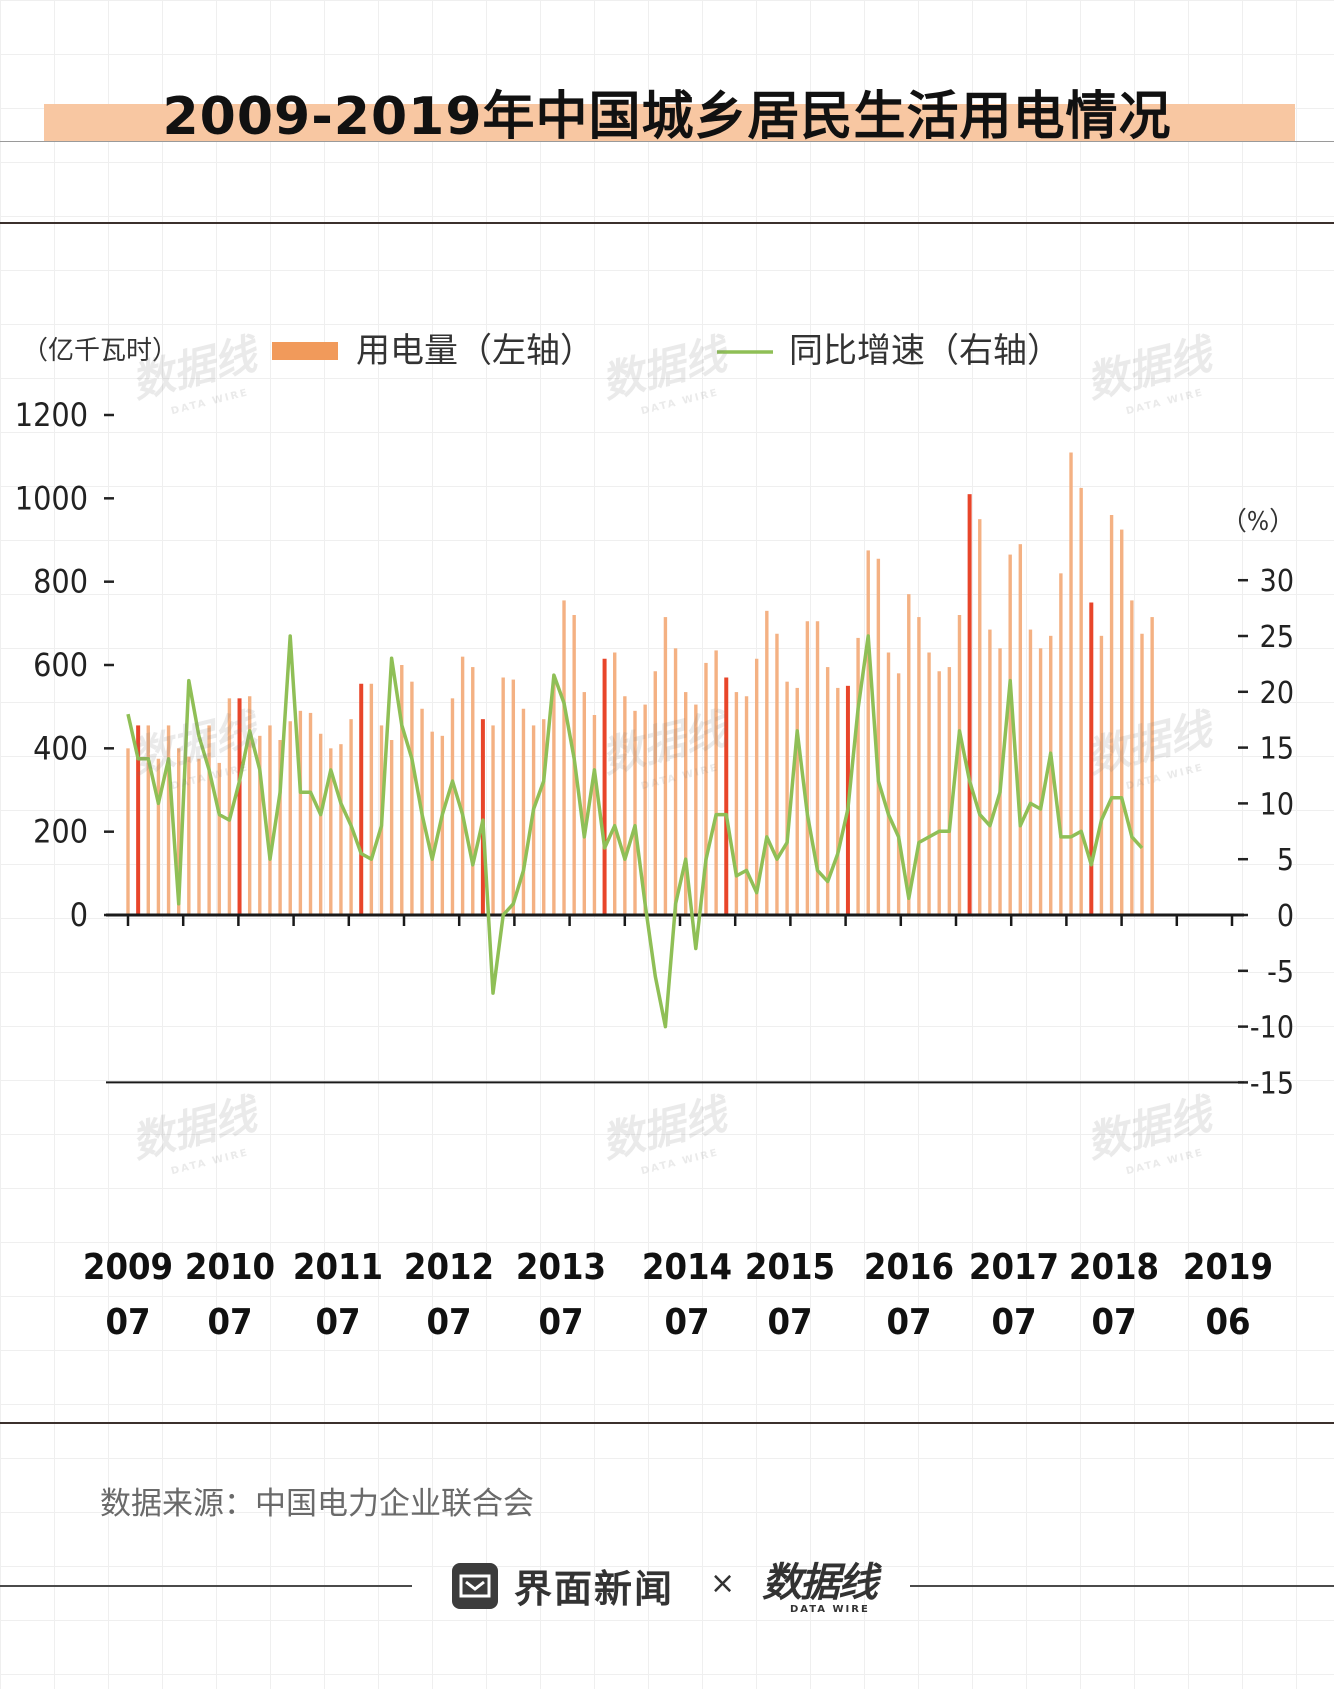 The height and width of the screenshot is (1689, 1334). Describe the element at coordinates (60, 748) in the screenshot. I see `left-axis-tick-label: 400` at that location.